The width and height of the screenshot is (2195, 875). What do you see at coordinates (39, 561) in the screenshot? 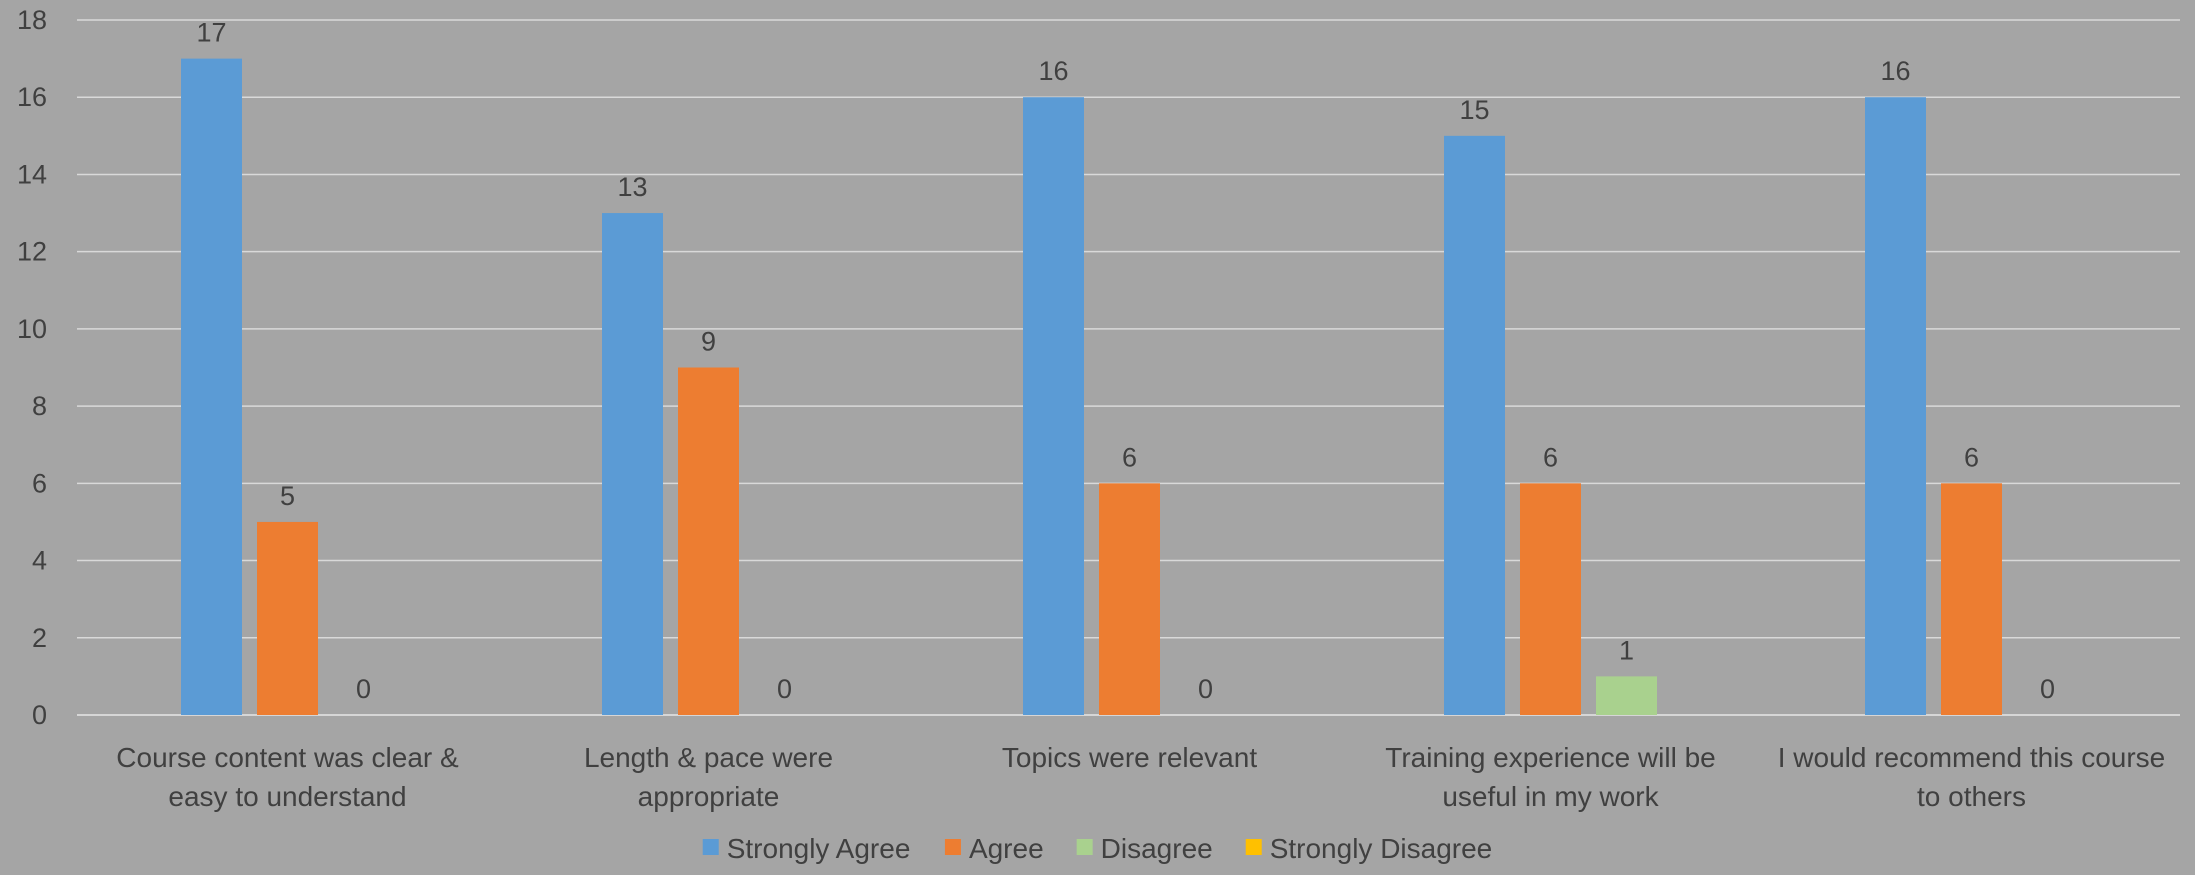
I see `y-tick-label: 4` at bounding box center [39, 561].